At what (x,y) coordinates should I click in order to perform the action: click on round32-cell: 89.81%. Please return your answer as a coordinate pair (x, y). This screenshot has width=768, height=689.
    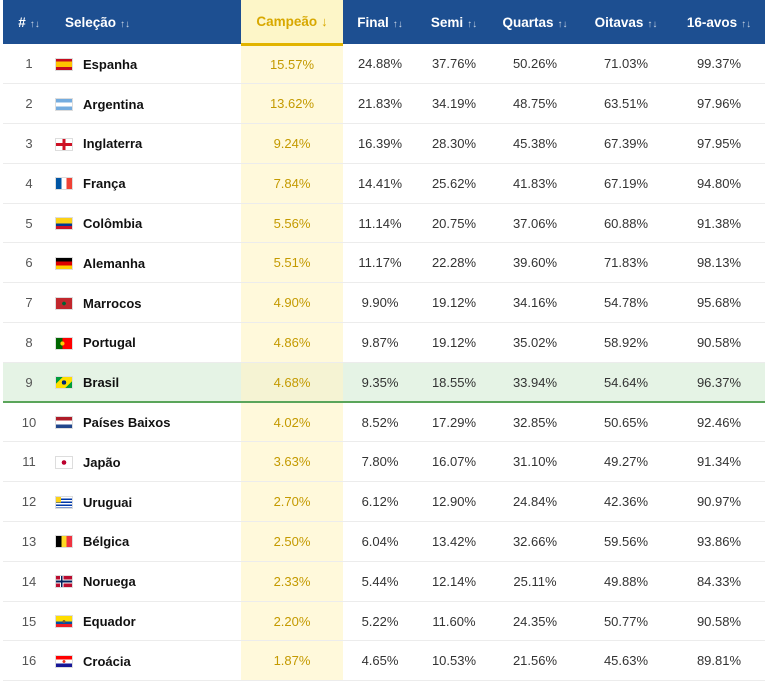
    Looking at the image, I should click on (719, 661).